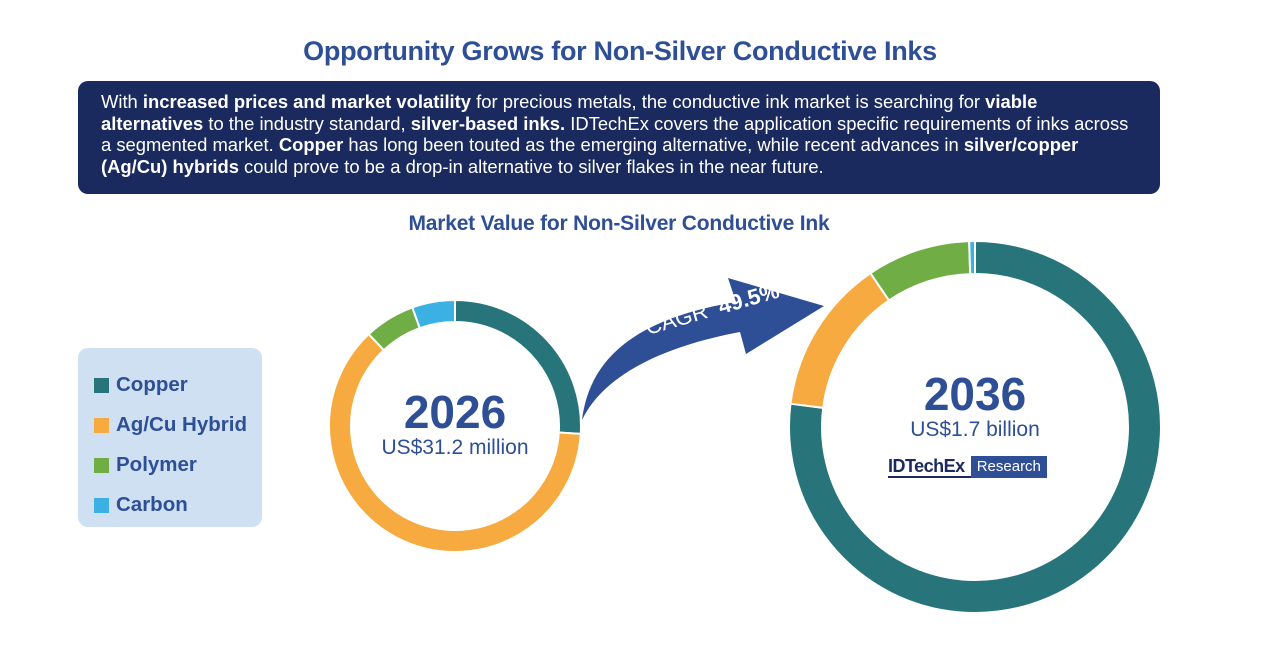 This screenshot has height=659, width=1286. What do you see at coordinates (929, 467) in the screenshot?
I see `logo-name: IDTechEx` at bounding box center [929, 467].